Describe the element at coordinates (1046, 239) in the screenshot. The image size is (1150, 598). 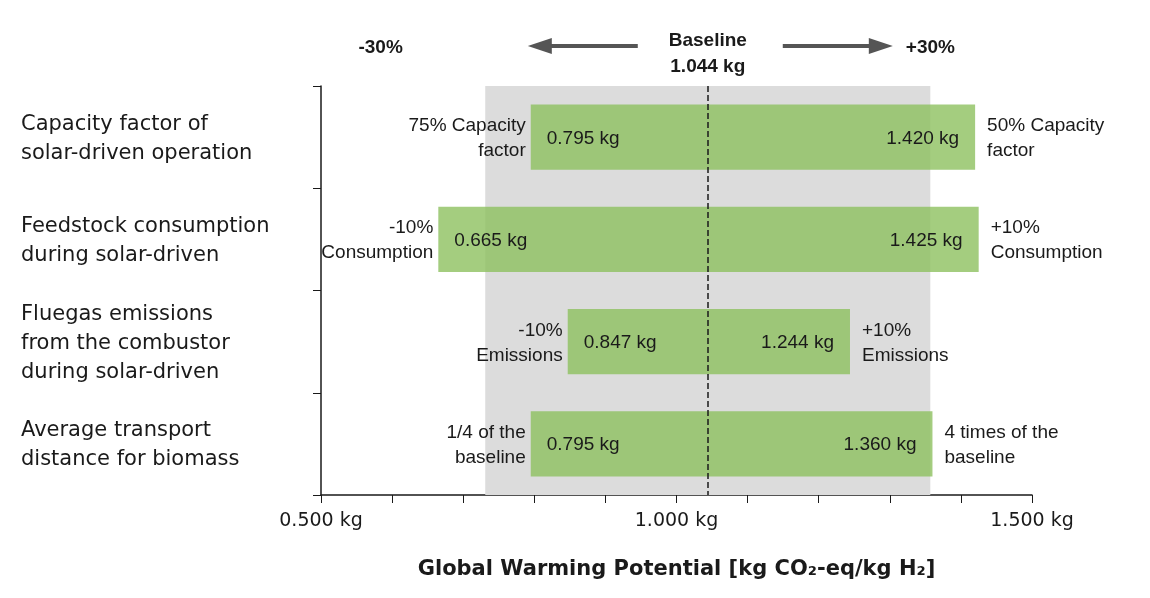
I see `annotation: +10% Consumption` at that location.